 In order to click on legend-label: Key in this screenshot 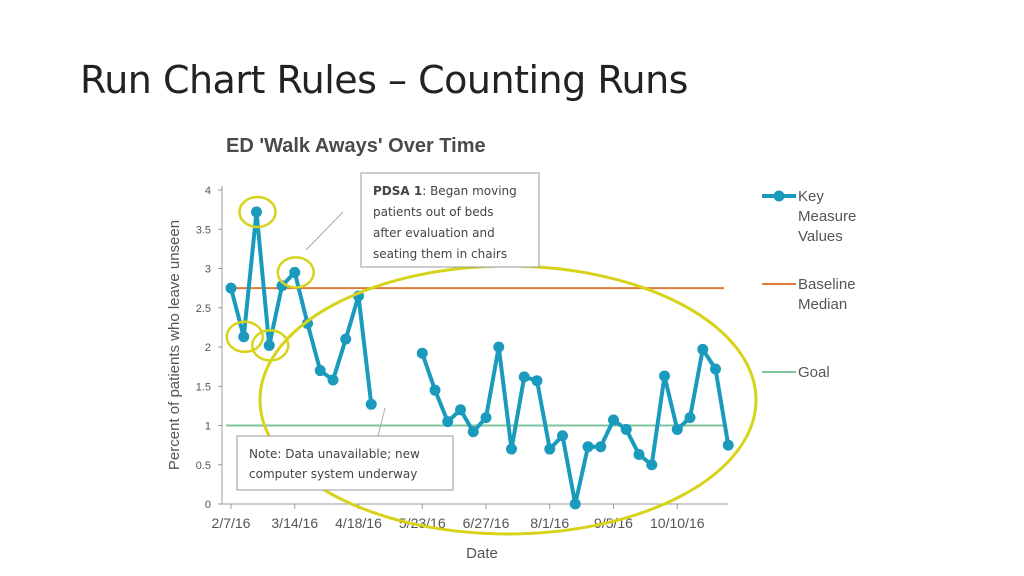, I will do `click(811, 196)`.